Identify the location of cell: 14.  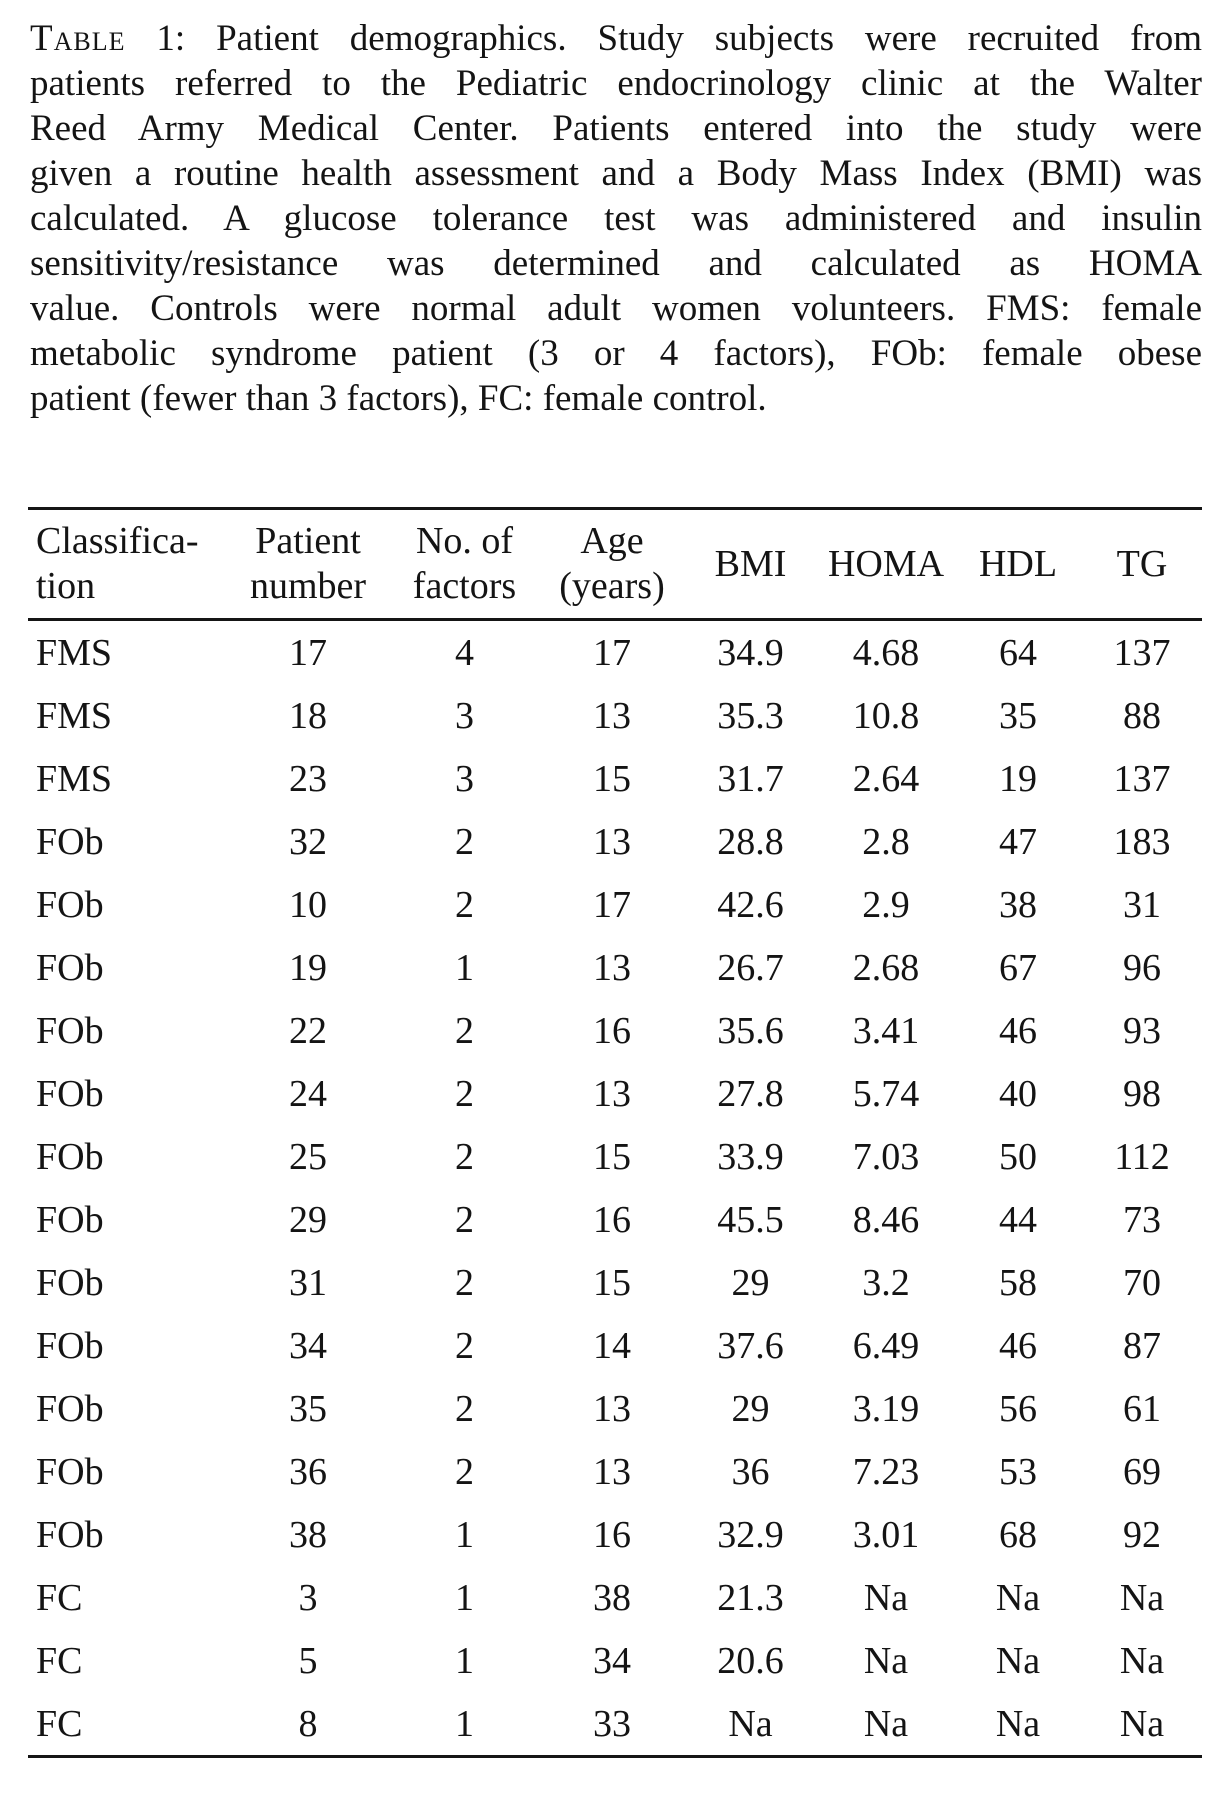
(612, 1345).